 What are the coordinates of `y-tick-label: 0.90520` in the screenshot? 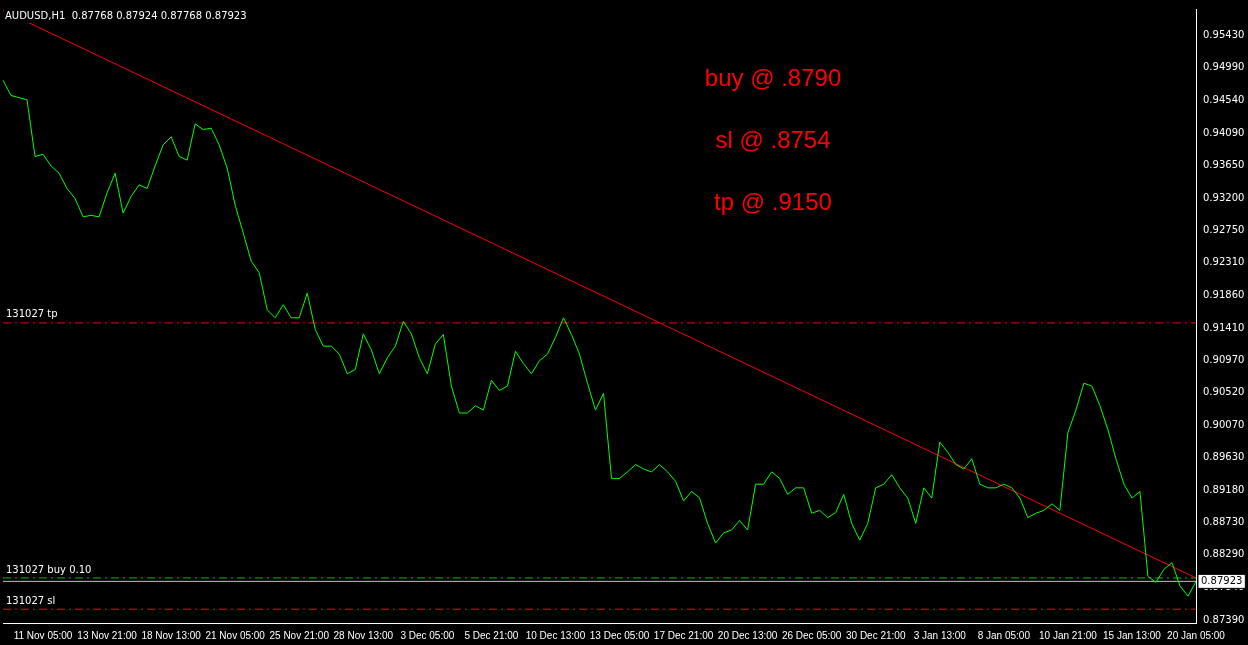 It's located at (1224, 392).